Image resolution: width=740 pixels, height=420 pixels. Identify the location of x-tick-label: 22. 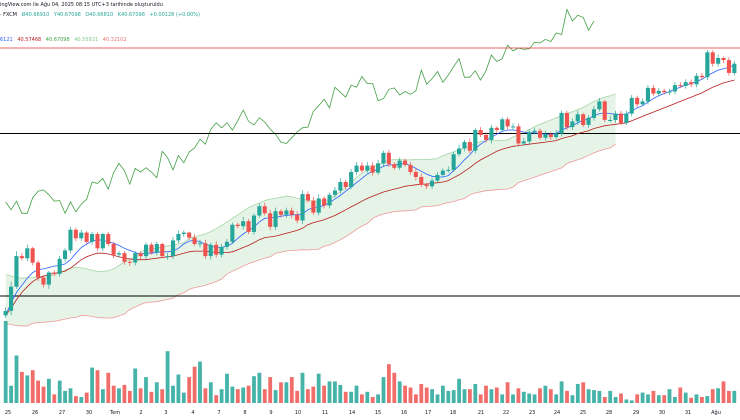
(506, 413).